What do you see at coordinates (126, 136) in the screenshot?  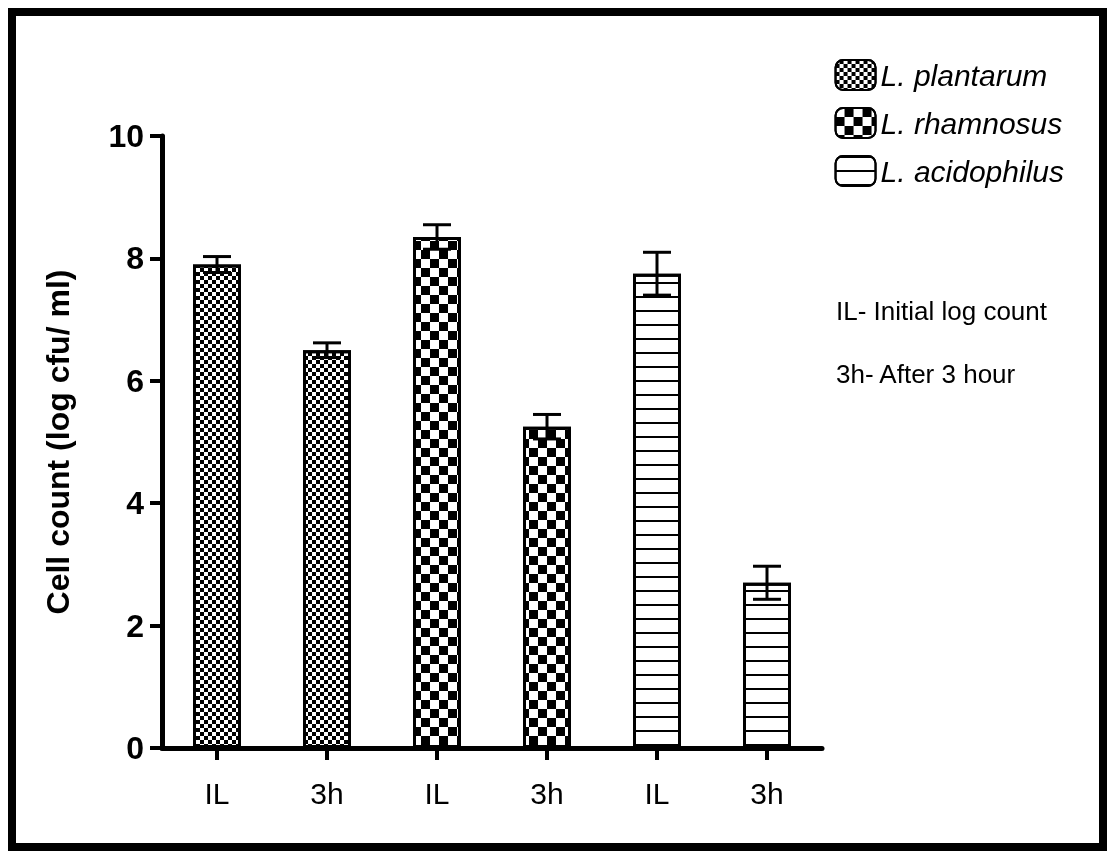 I see `y-tick-label: 10` at bounding box center [126, 136].